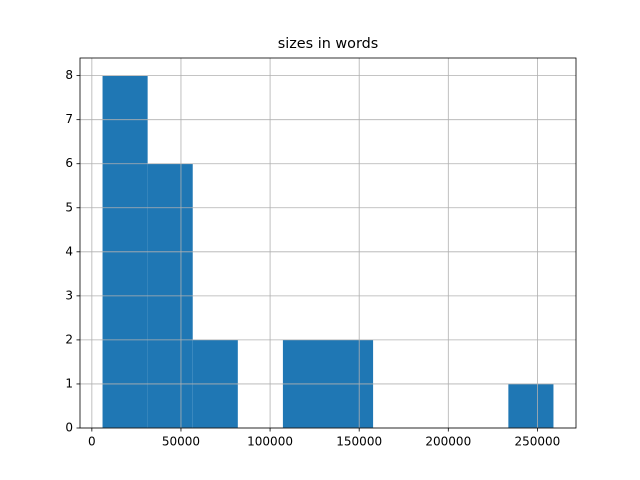  I want to click on x-tick-label: 150000, so click(359, 442).